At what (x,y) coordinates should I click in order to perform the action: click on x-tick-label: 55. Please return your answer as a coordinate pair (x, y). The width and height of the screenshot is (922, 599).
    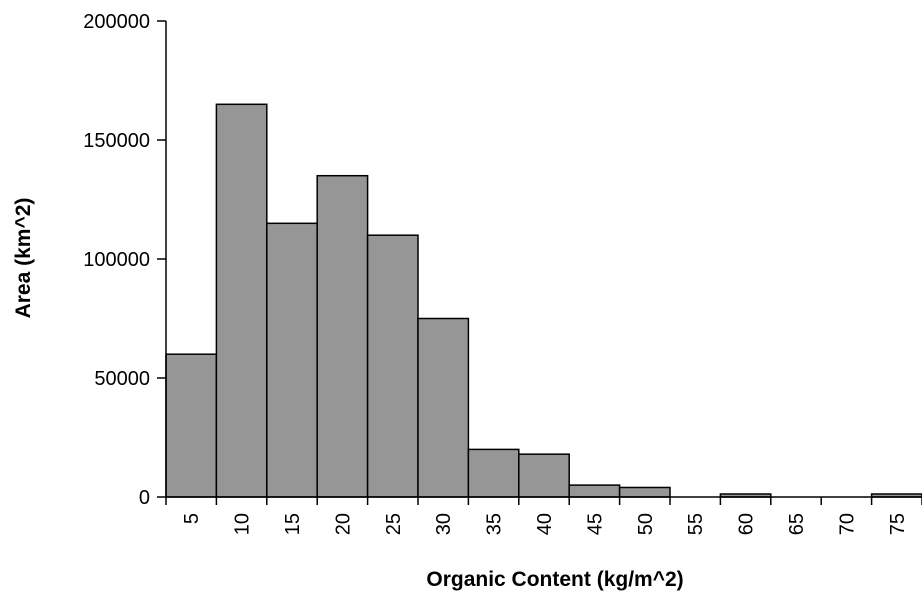
    Looking at the image, I should click on (696, 524).